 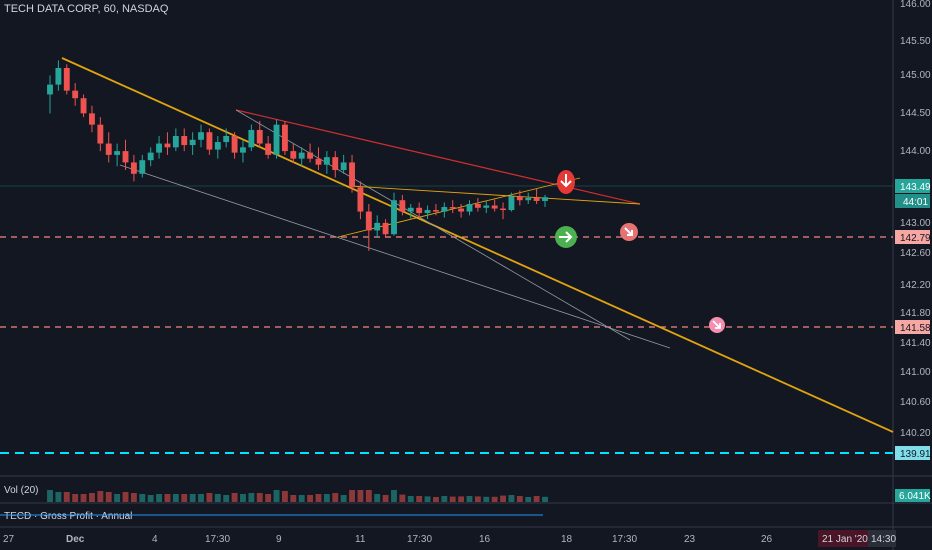 I want to click on price-tick: 146.00, so click(x=915, y=5).